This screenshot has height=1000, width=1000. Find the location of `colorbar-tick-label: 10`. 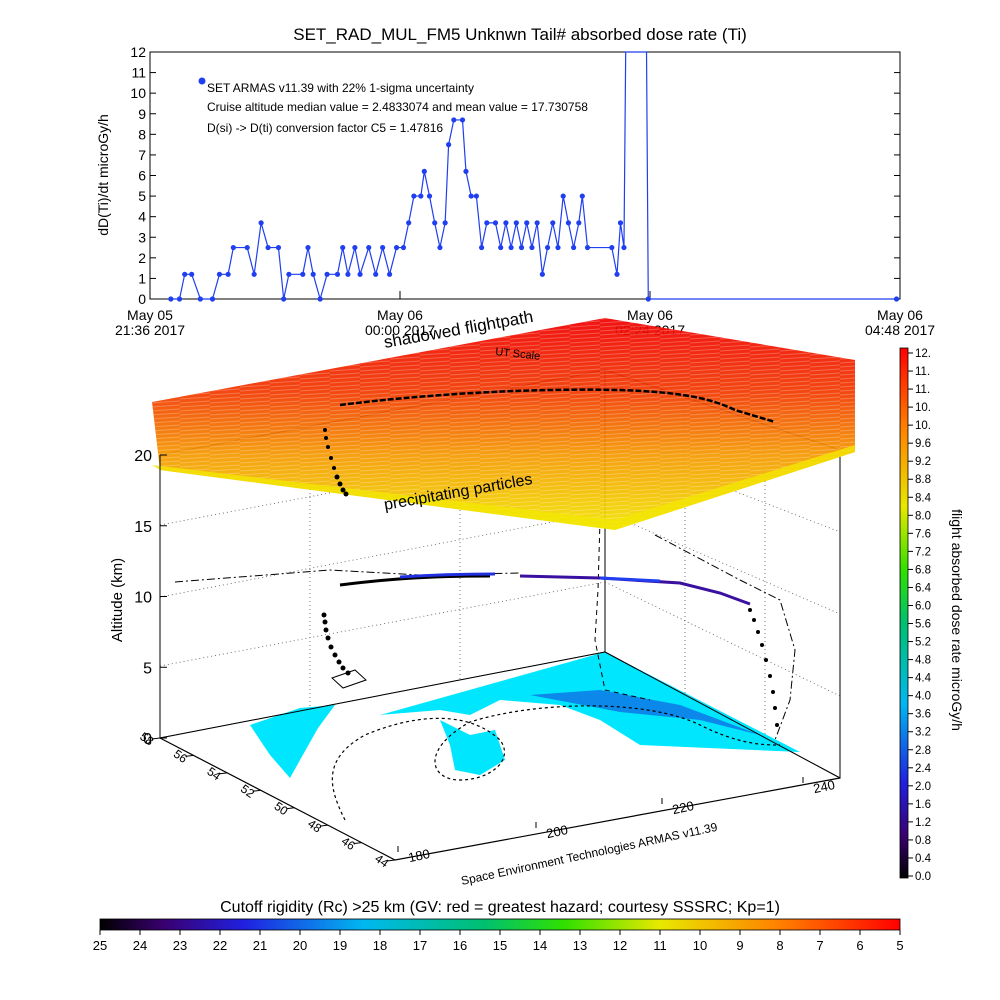

colorbar-tick-label: 10 is located at coordinates (700, 945).